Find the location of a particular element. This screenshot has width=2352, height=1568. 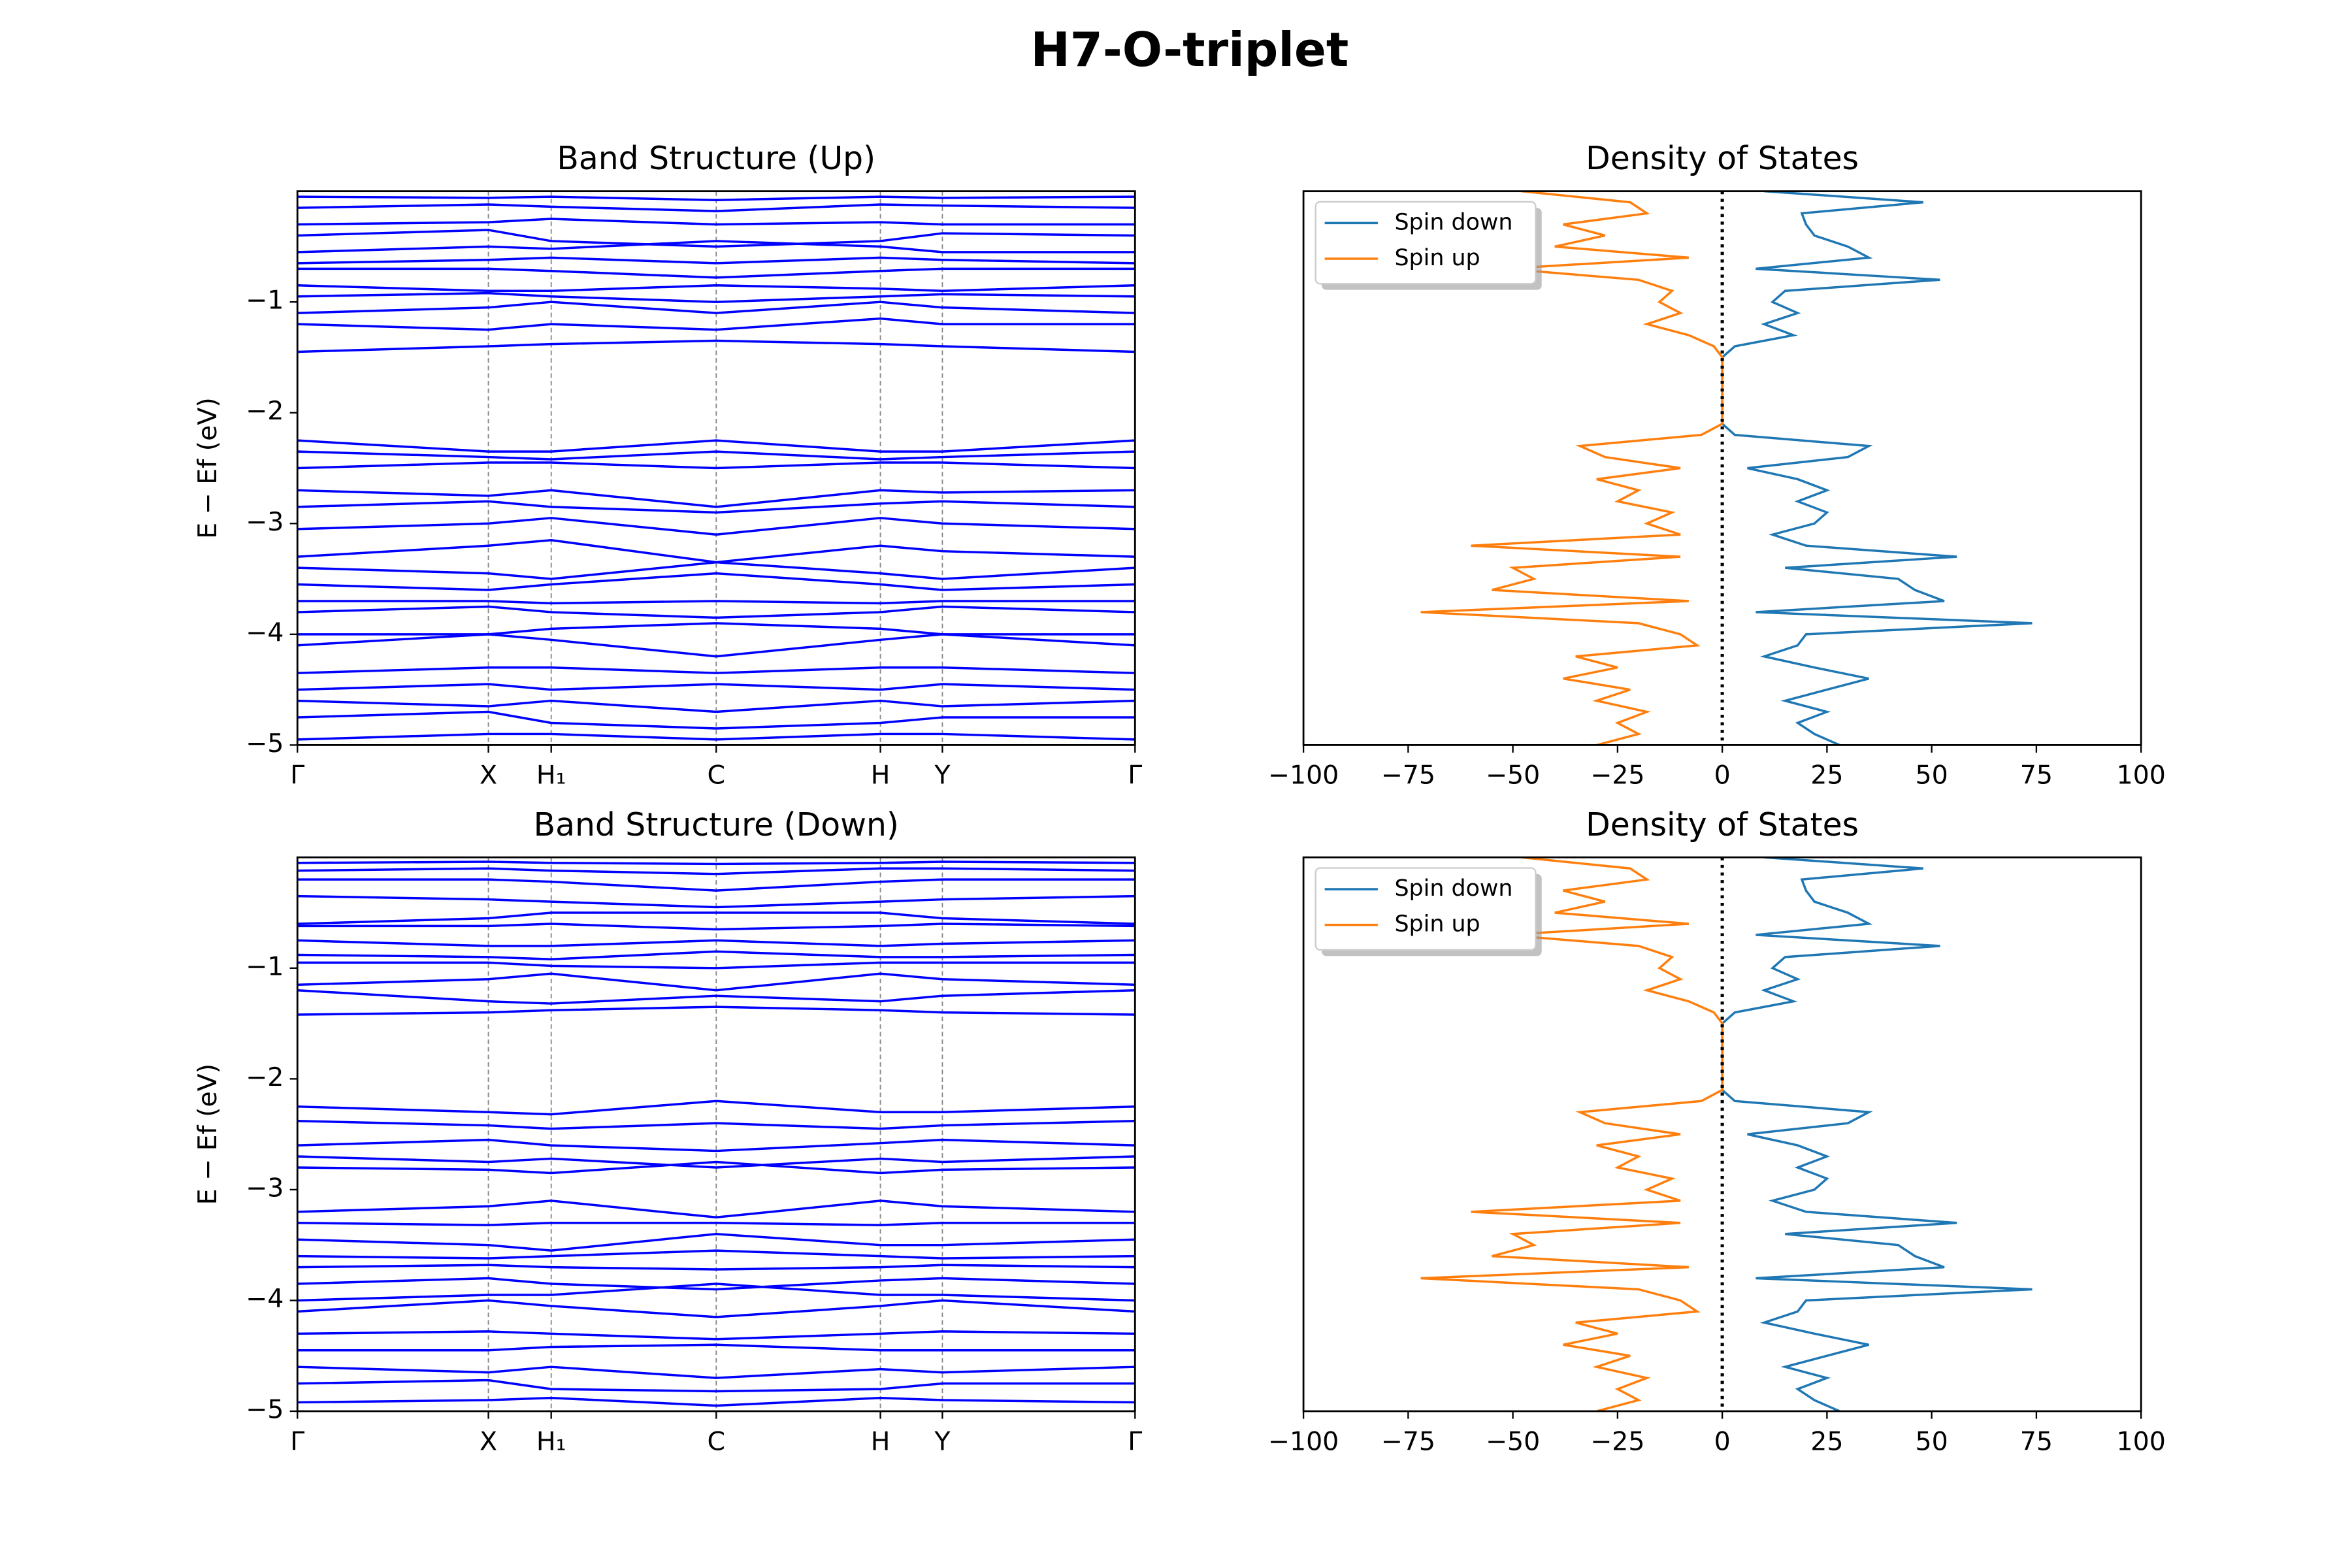

legend-label: Spin down is located at coordinates (1453, 222).